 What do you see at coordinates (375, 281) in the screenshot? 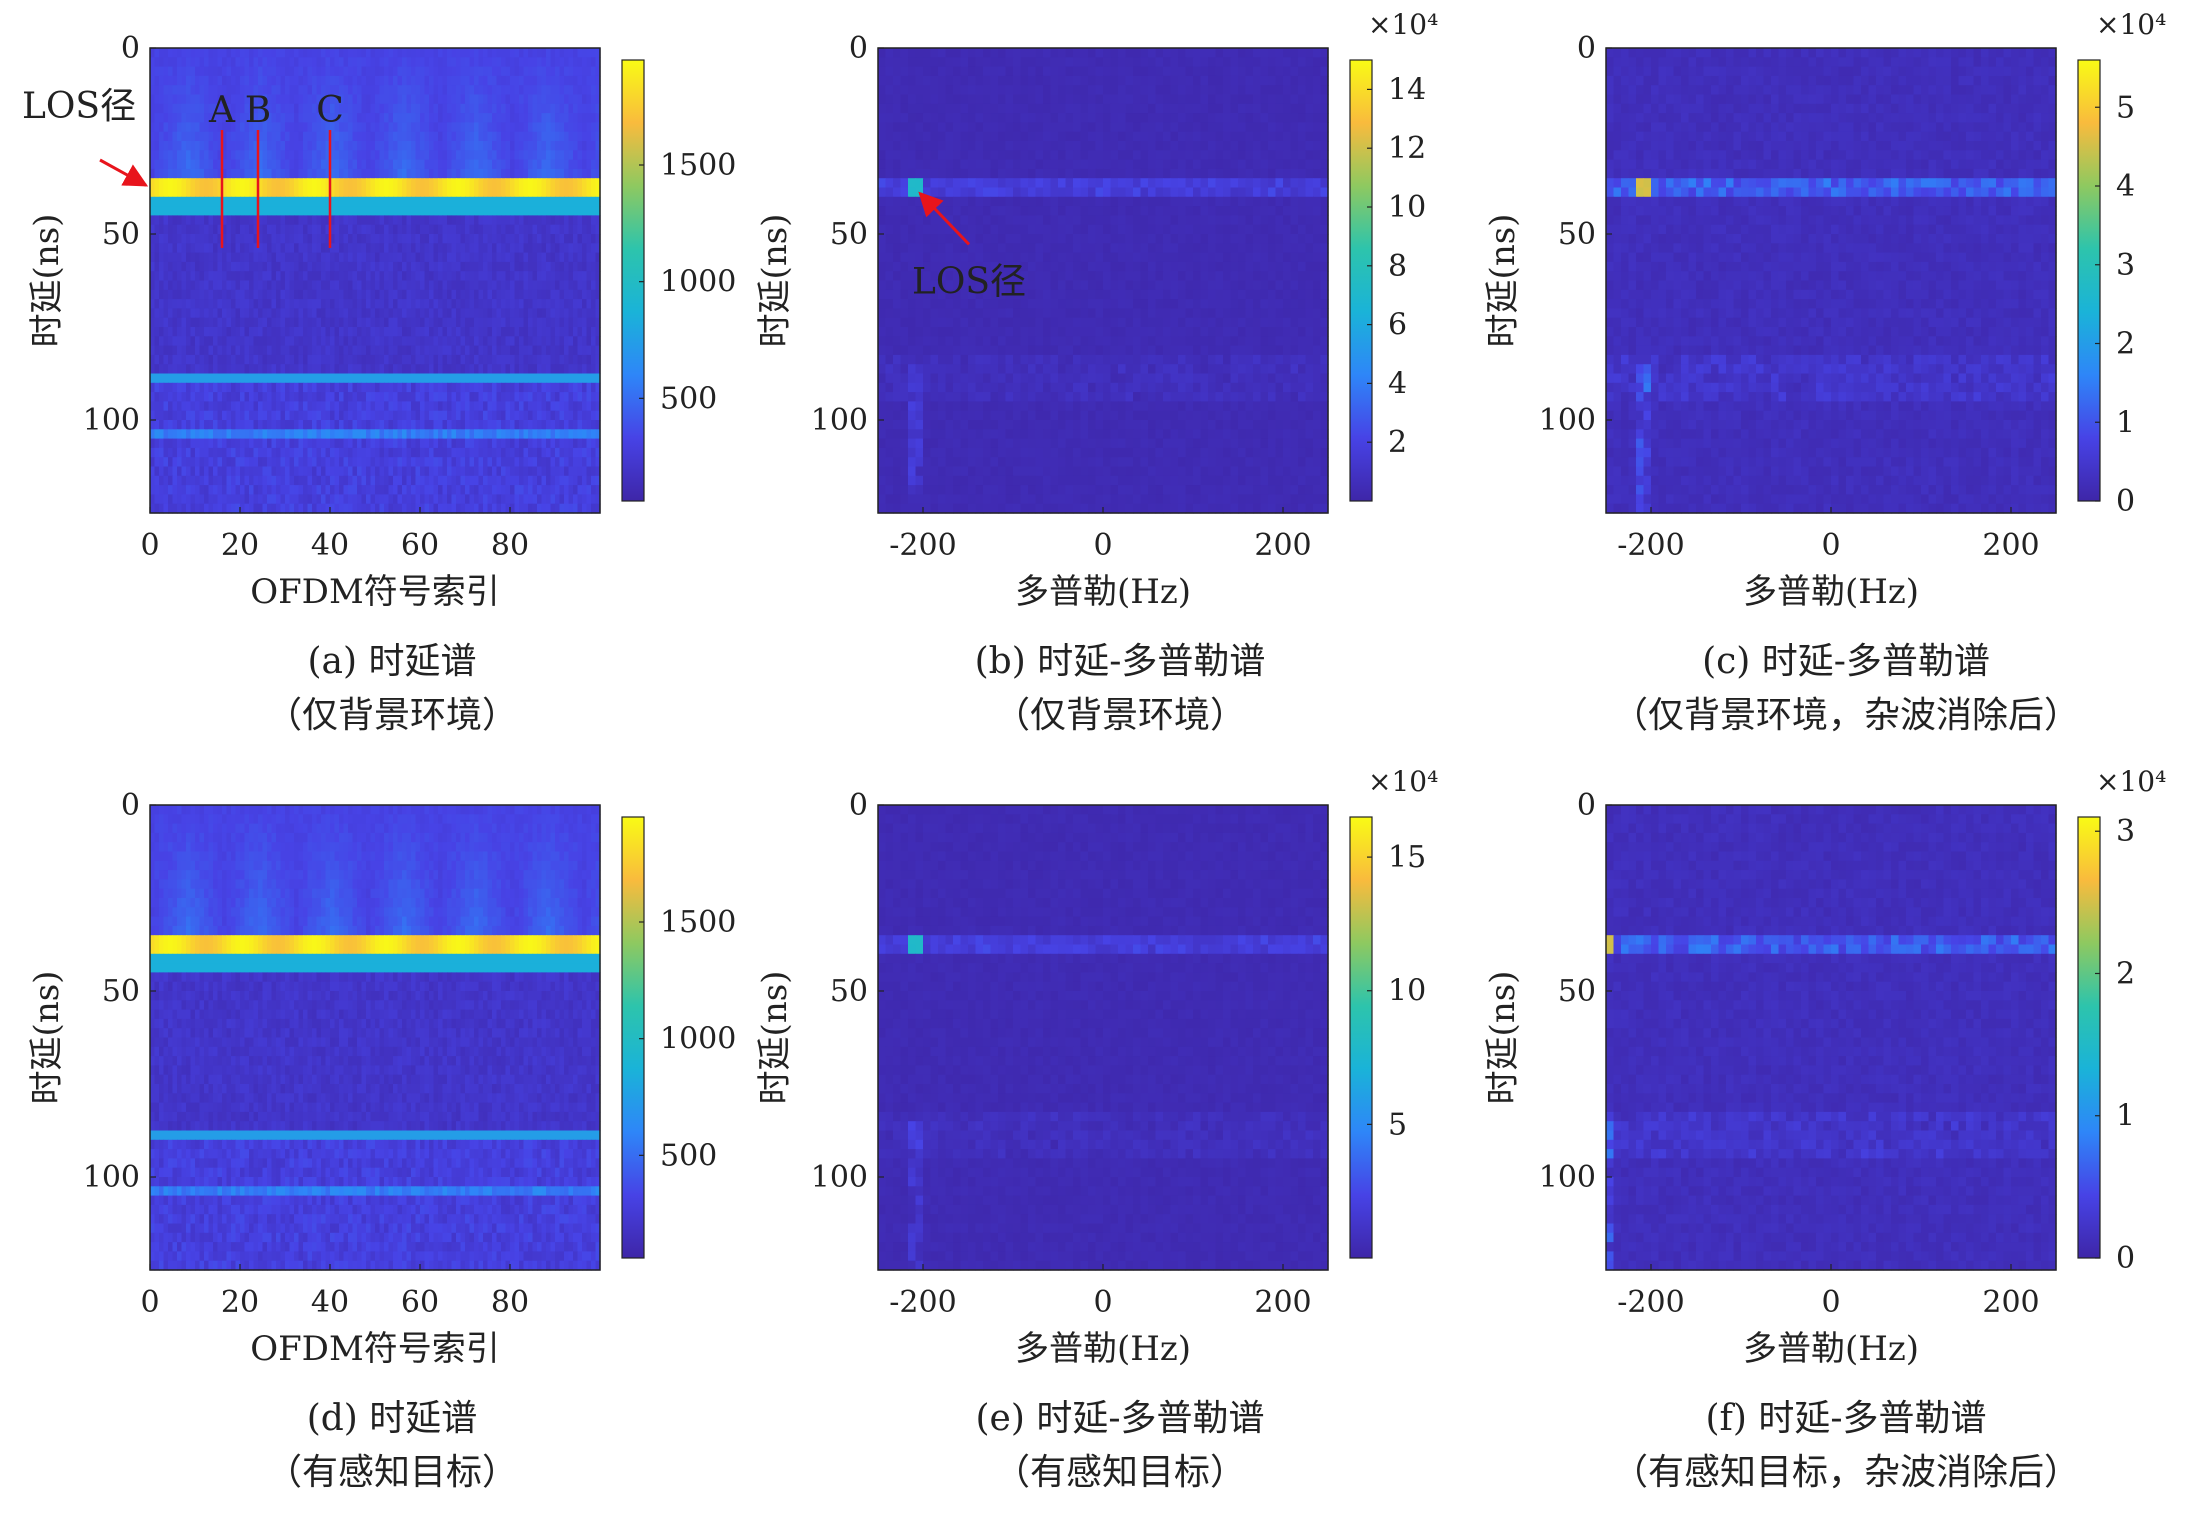
I see `heatmap-a` at bounding box center [375, 281].